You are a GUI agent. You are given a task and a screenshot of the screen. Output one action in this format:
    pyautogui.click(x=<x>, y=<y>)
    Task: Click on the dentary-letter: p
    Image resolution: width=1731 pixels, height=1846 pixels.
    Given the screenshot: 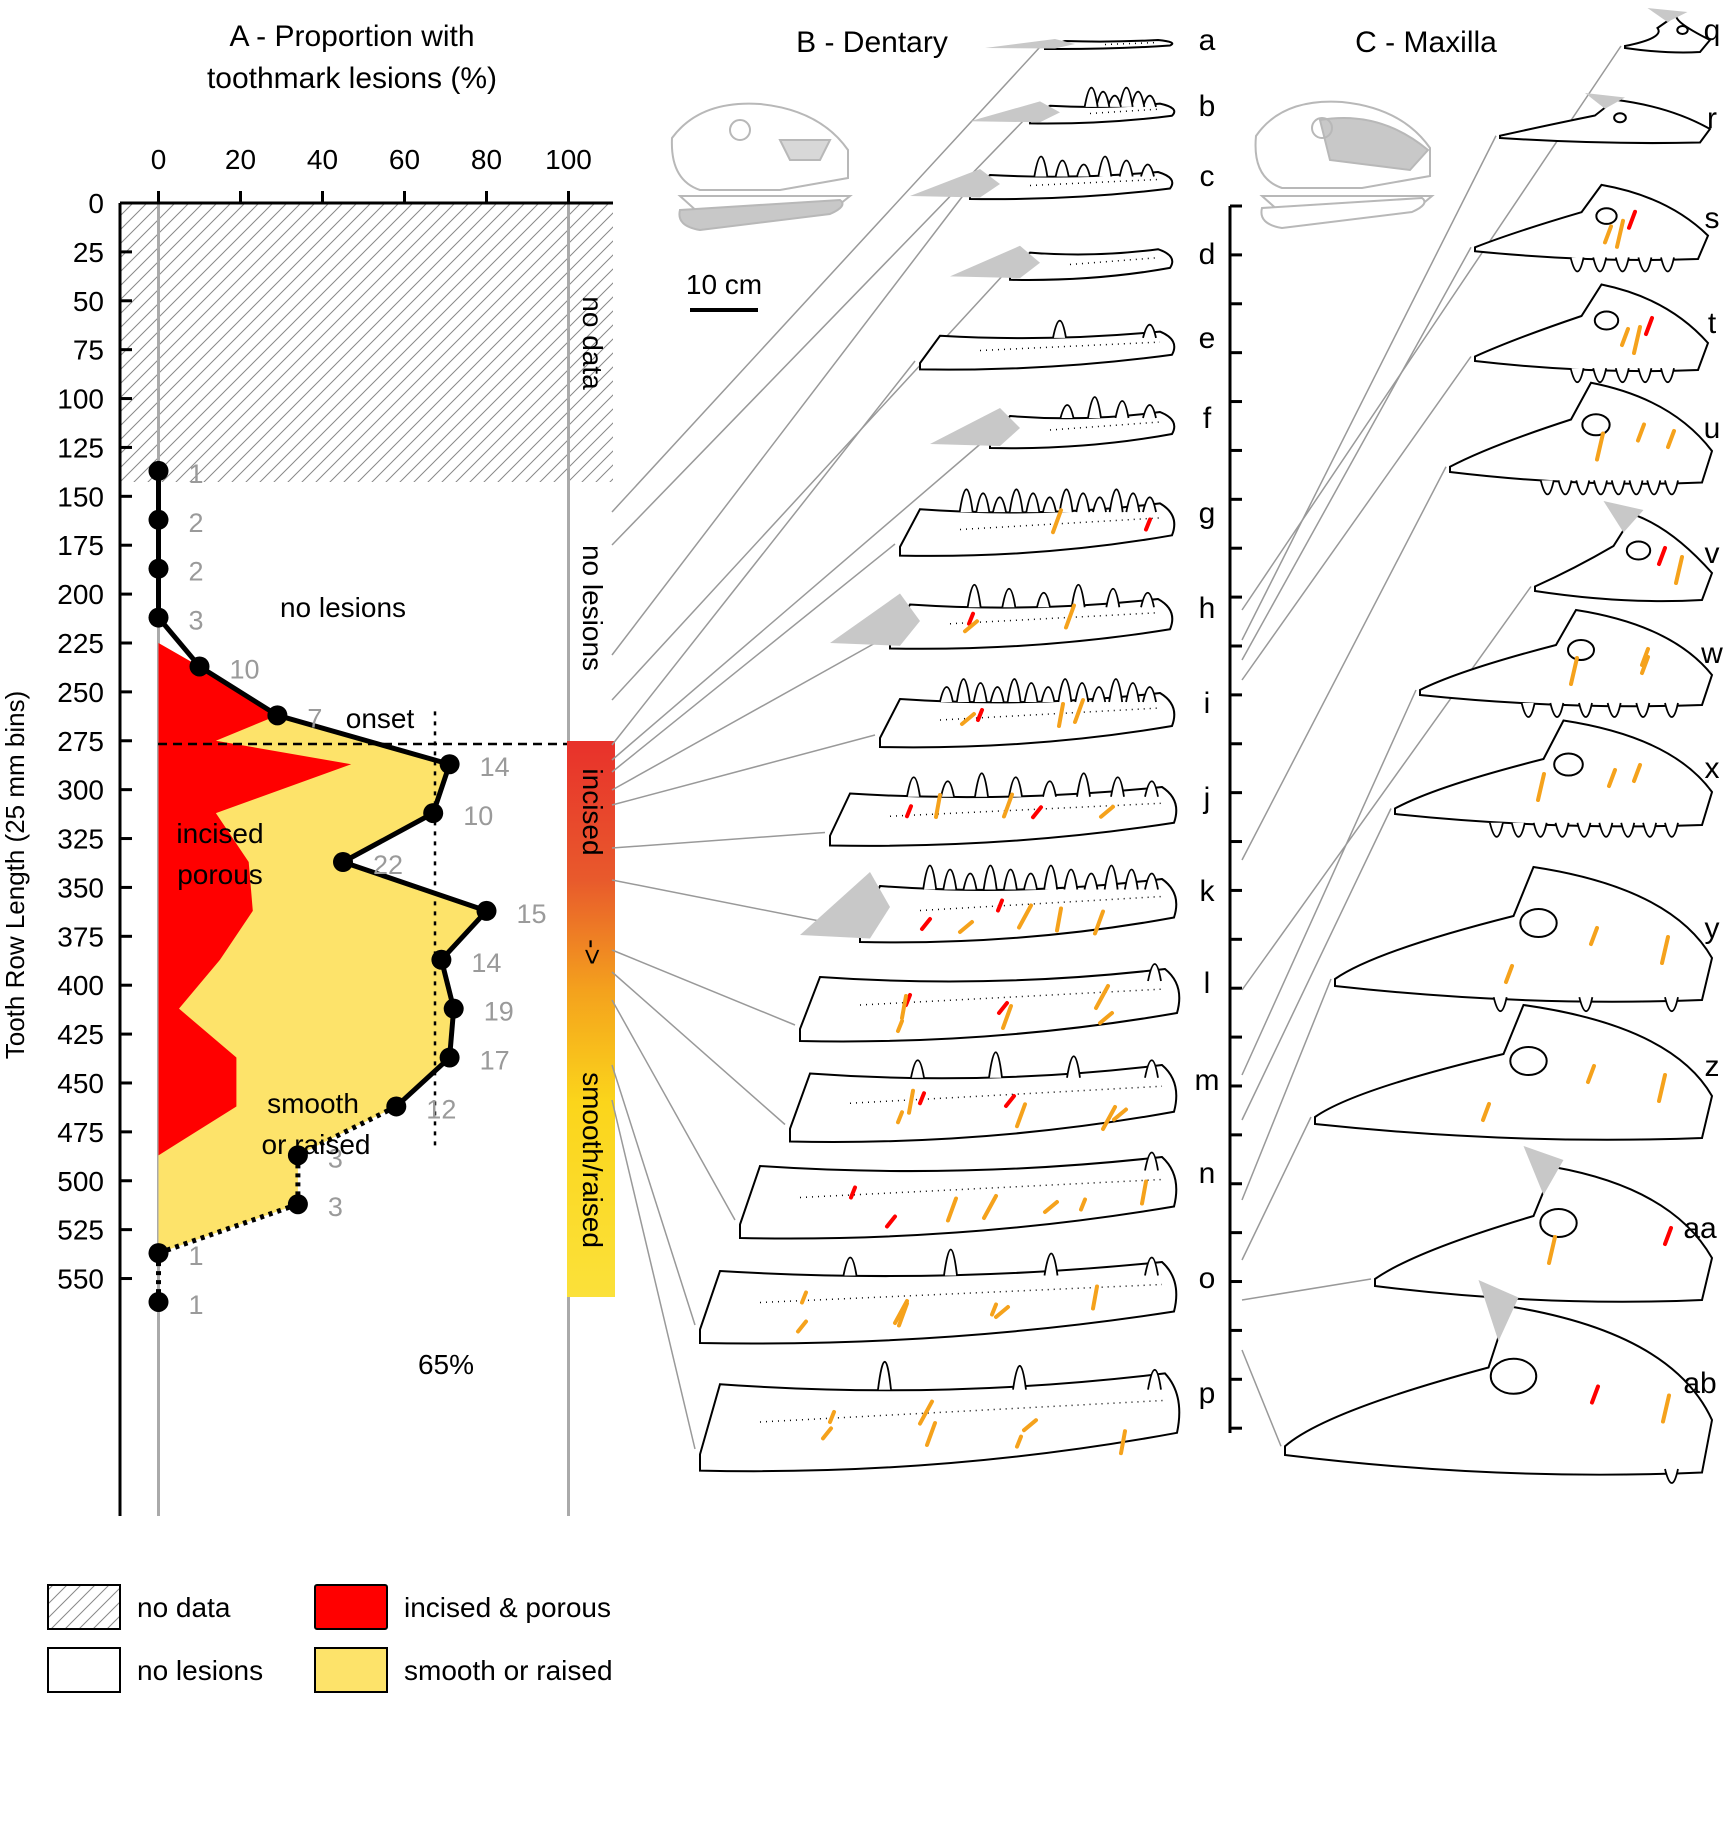 What is the action you would take?
    pyautogui.click(x=1207, y=1393)
    